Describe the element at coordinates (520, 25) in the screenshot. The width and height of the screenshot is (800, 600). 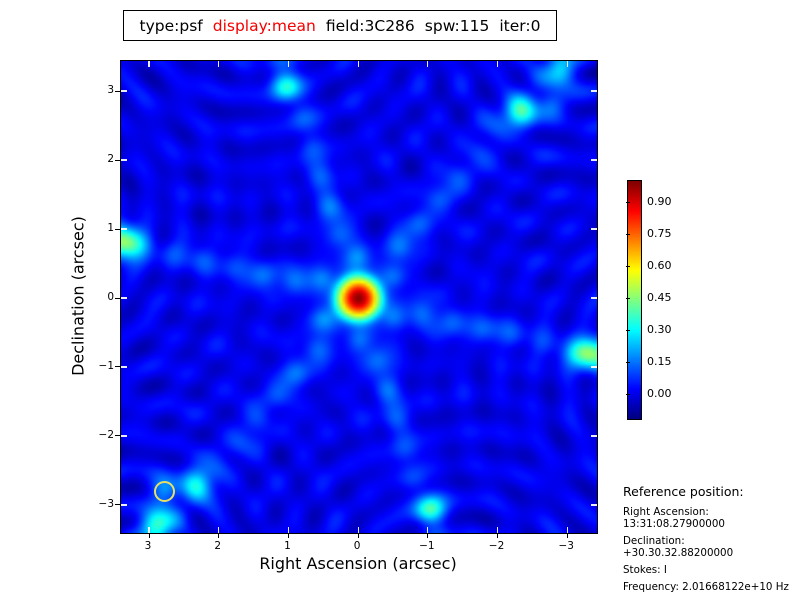
I see `title-segment: iter:0` at that location.